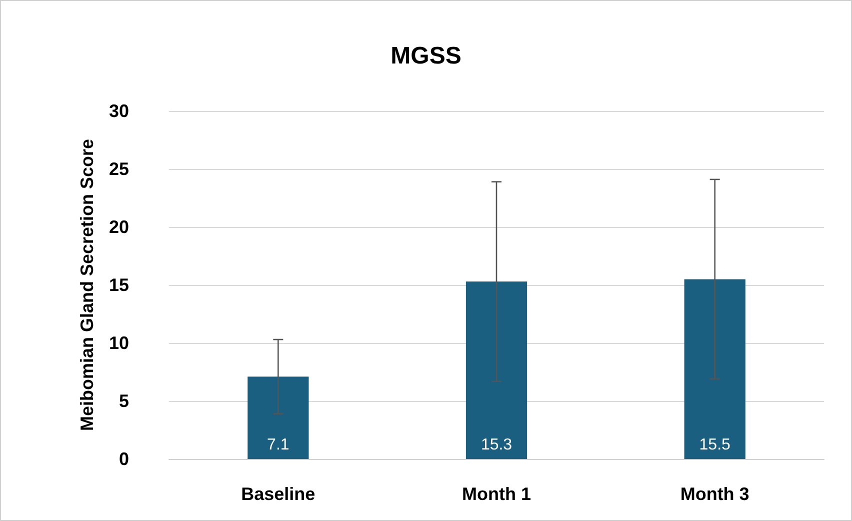 This screenshot has height=521, width=852. What do you see at coordinates (118, 169) in the screenshot?
I see `y-tick-label: 25` at bounding box center [118, 169].